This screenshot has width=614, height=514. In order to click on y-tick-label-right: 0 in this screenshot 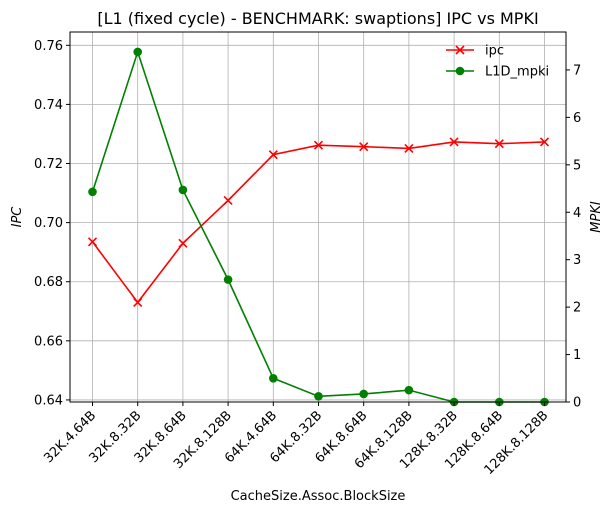, I will do `click(577, 403)`.